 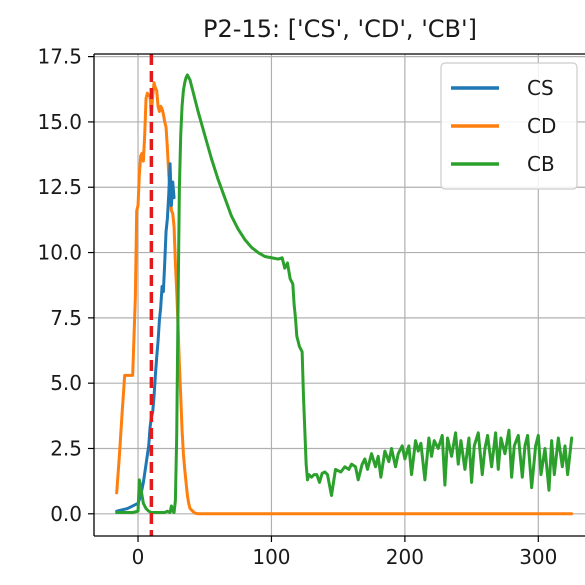 I want to click on legend-label-cd: CD, so click(x=541, y=126).